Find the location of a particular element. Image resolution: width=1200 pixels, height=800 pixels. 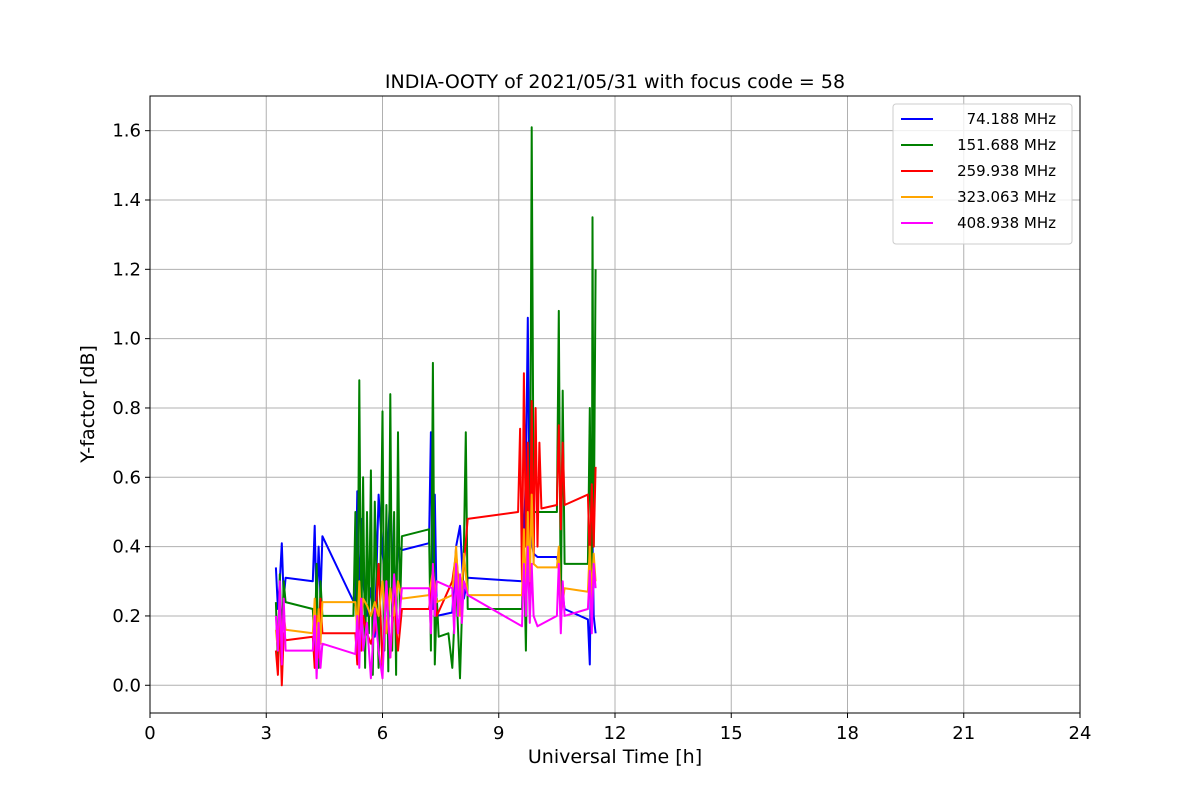

x-tick-label: 6 is located at coordinates (382, 733).